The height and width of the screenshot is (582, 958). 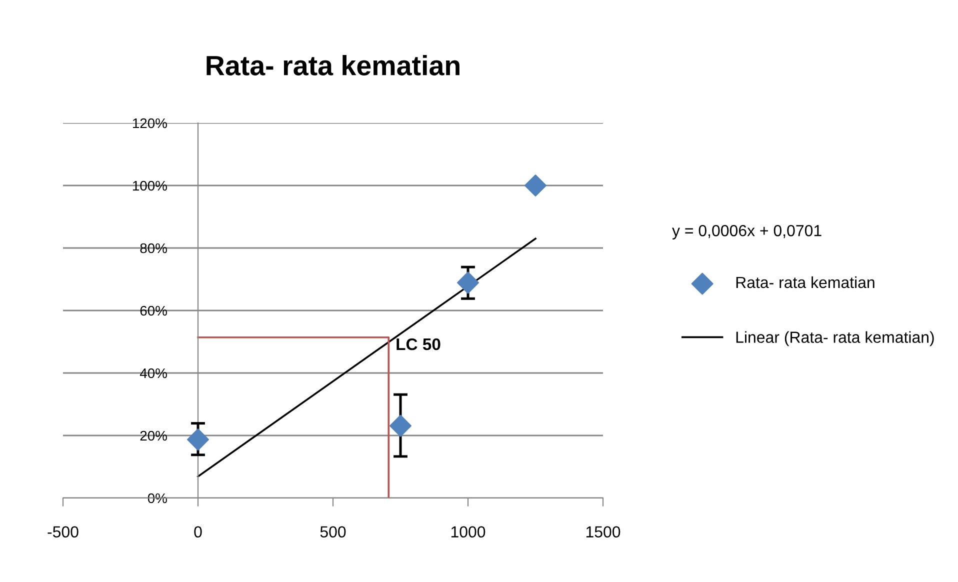 What do you see at coordinates (805, 282) in the screenshot?
I see `legend-label: Rata- rata kematian` at bounding box center [805, 282].